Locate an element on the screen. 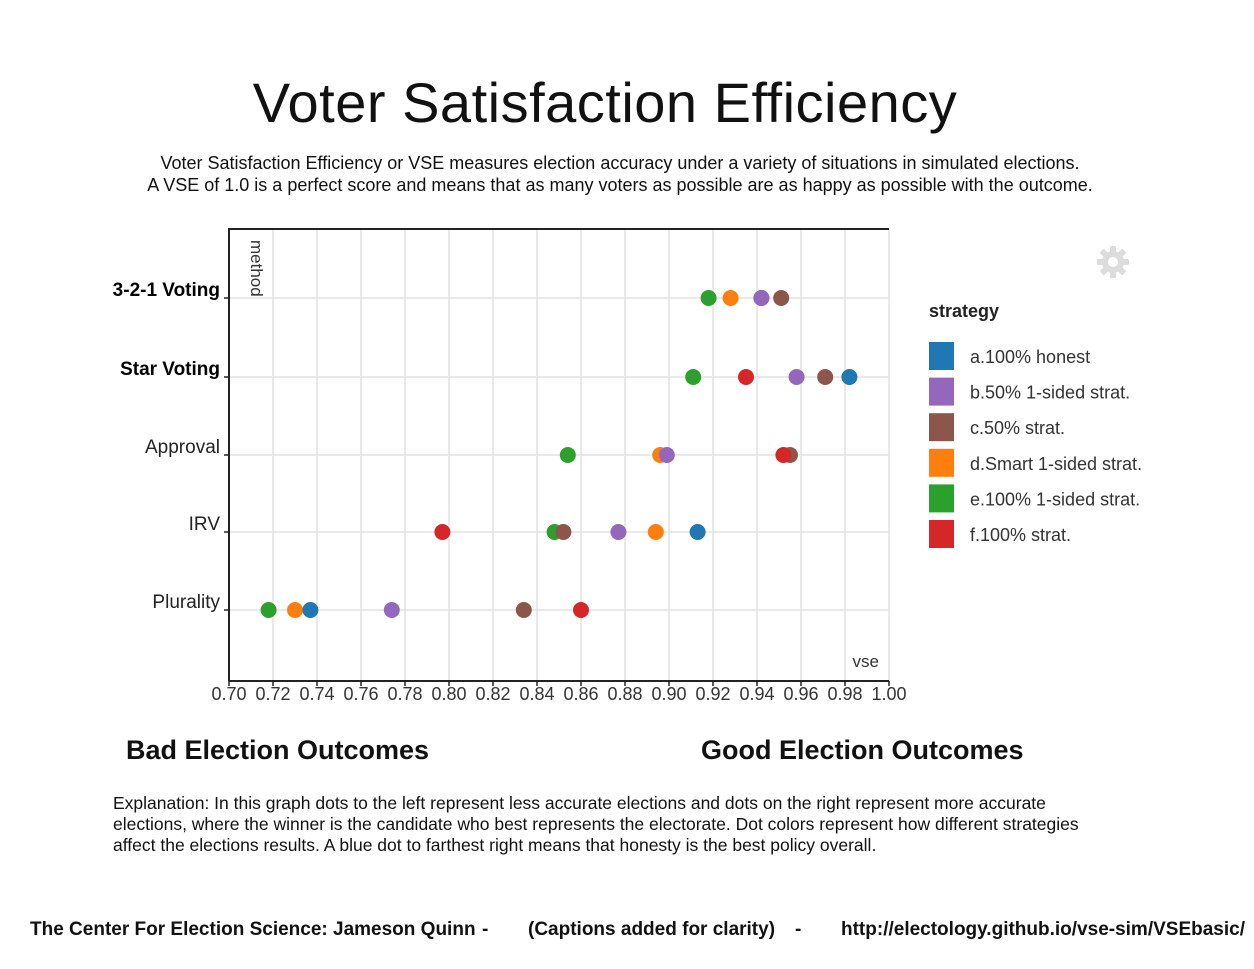 The image size is (1254, 969). page-title: Voter Satisfaction Efficiency is located at coordinates (605, 102).